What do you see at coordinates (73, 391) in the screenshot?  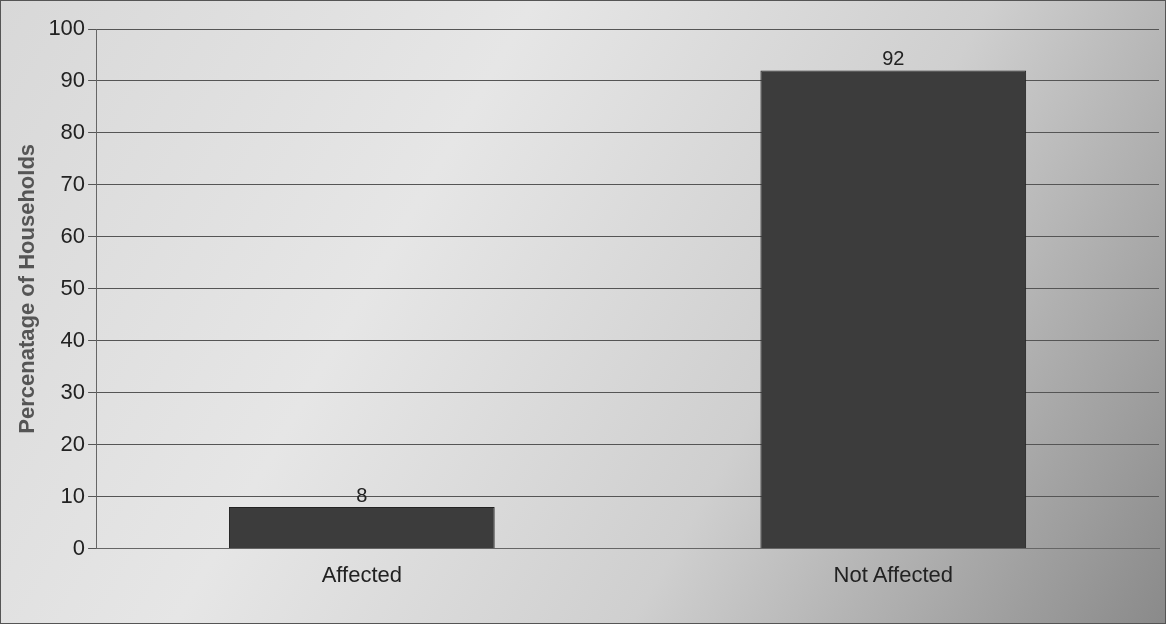 I see `y-tick-label: 30` at bounding box center [73, 391].